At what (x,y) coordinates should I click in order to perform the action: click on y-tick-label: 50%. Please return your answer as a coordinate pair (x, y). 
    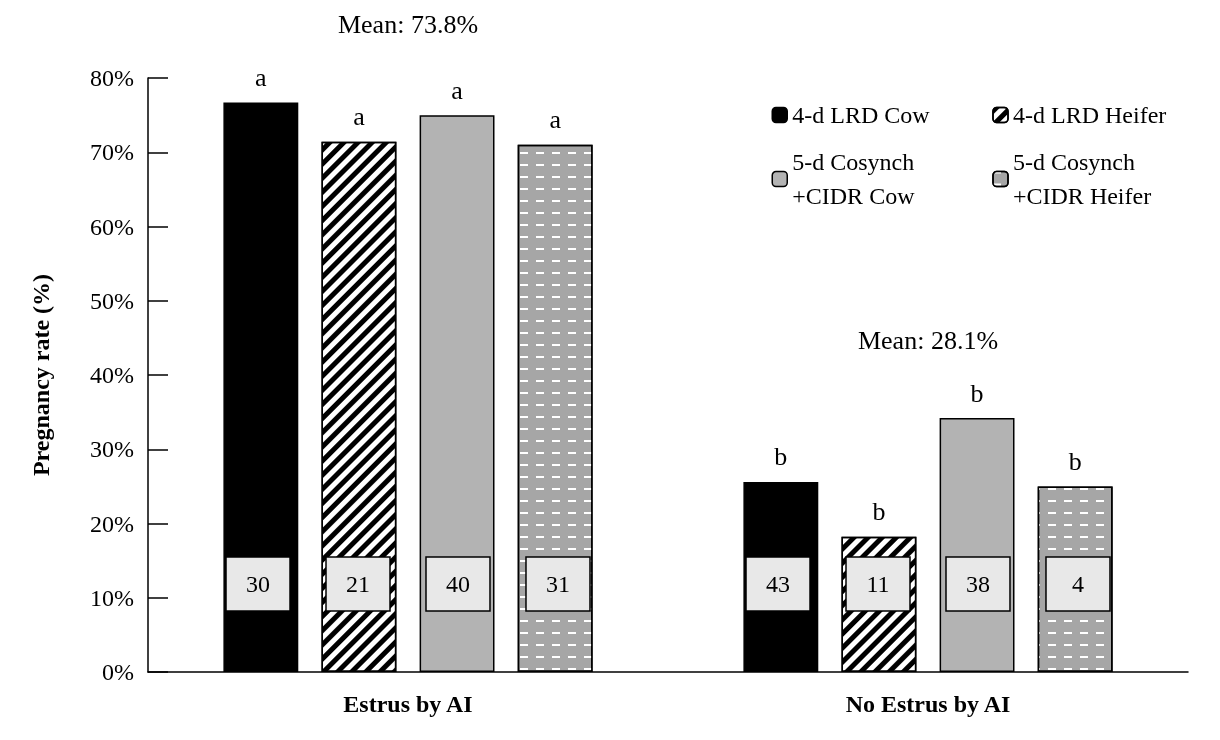
    Looking at the image, I should click on (112, 300).